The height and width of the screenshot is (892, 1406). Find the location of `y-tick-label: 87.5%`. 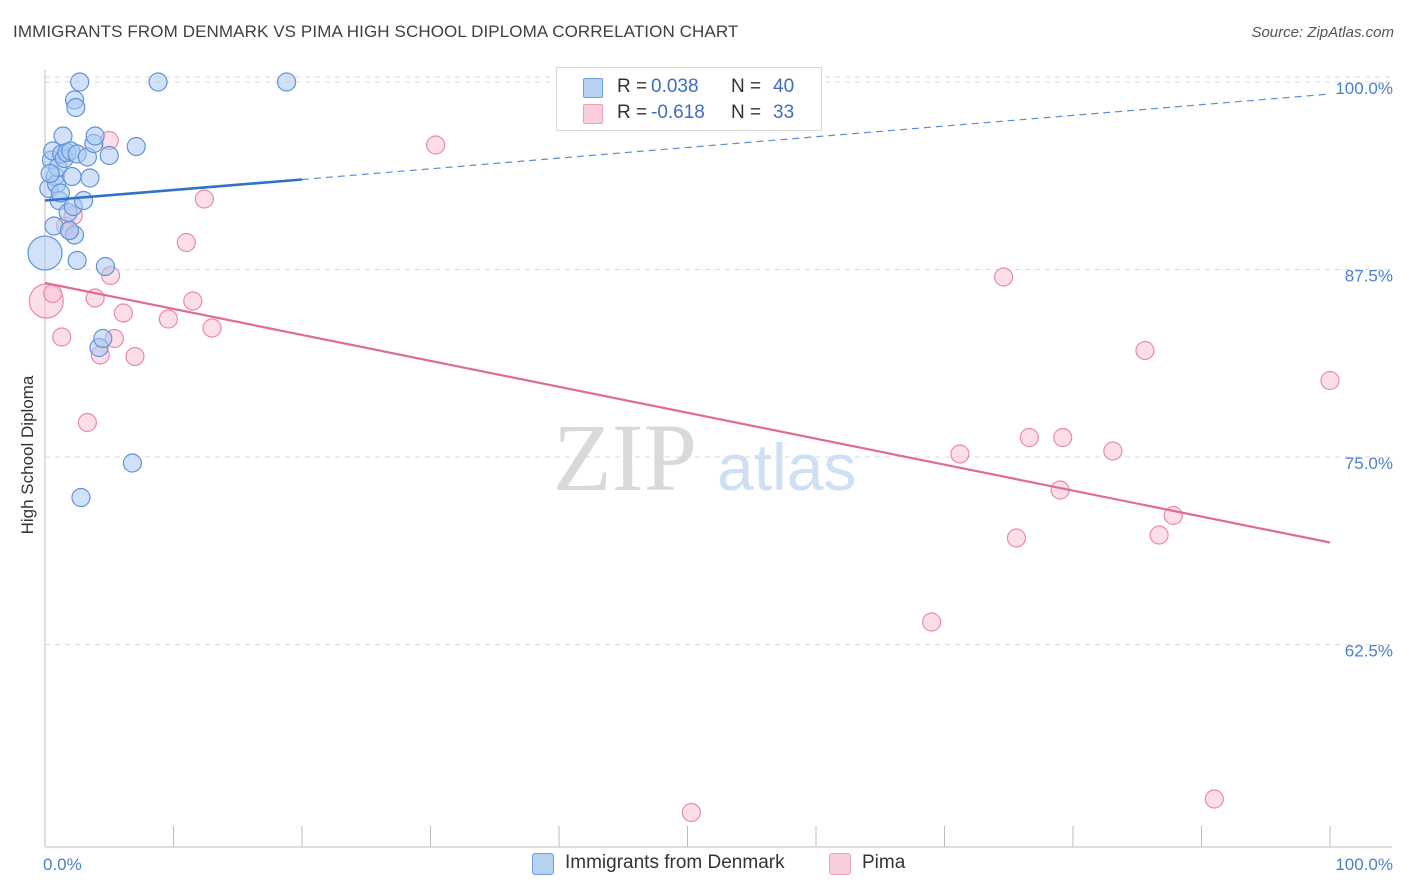

y-tick-label: 87.5% is located at coordinates (1369, 276).